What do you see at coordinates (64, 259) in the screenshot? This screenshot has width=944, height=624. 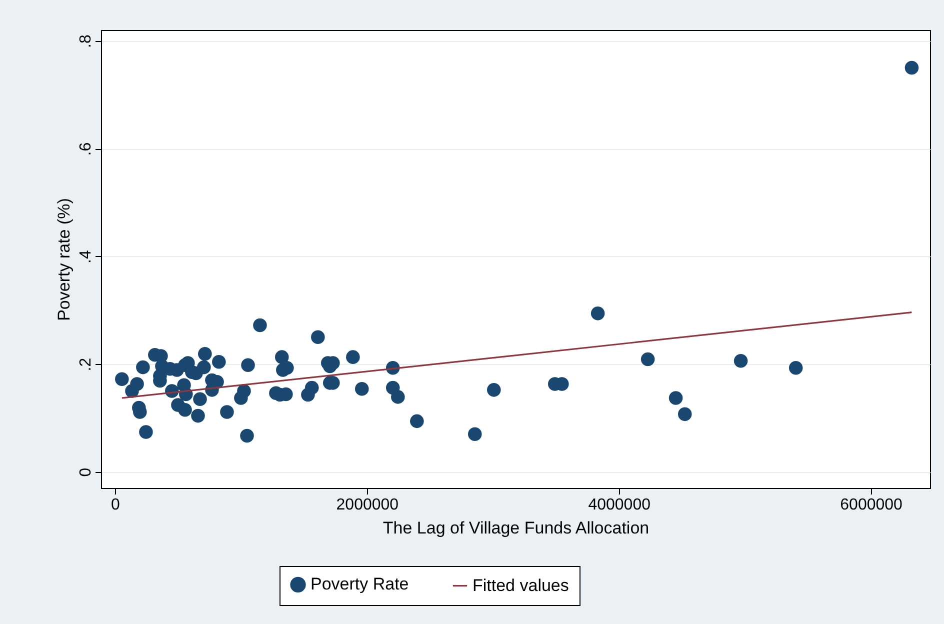 I see `y-axis-title: Poverty rate (%)` at bounding box center [64, 259].